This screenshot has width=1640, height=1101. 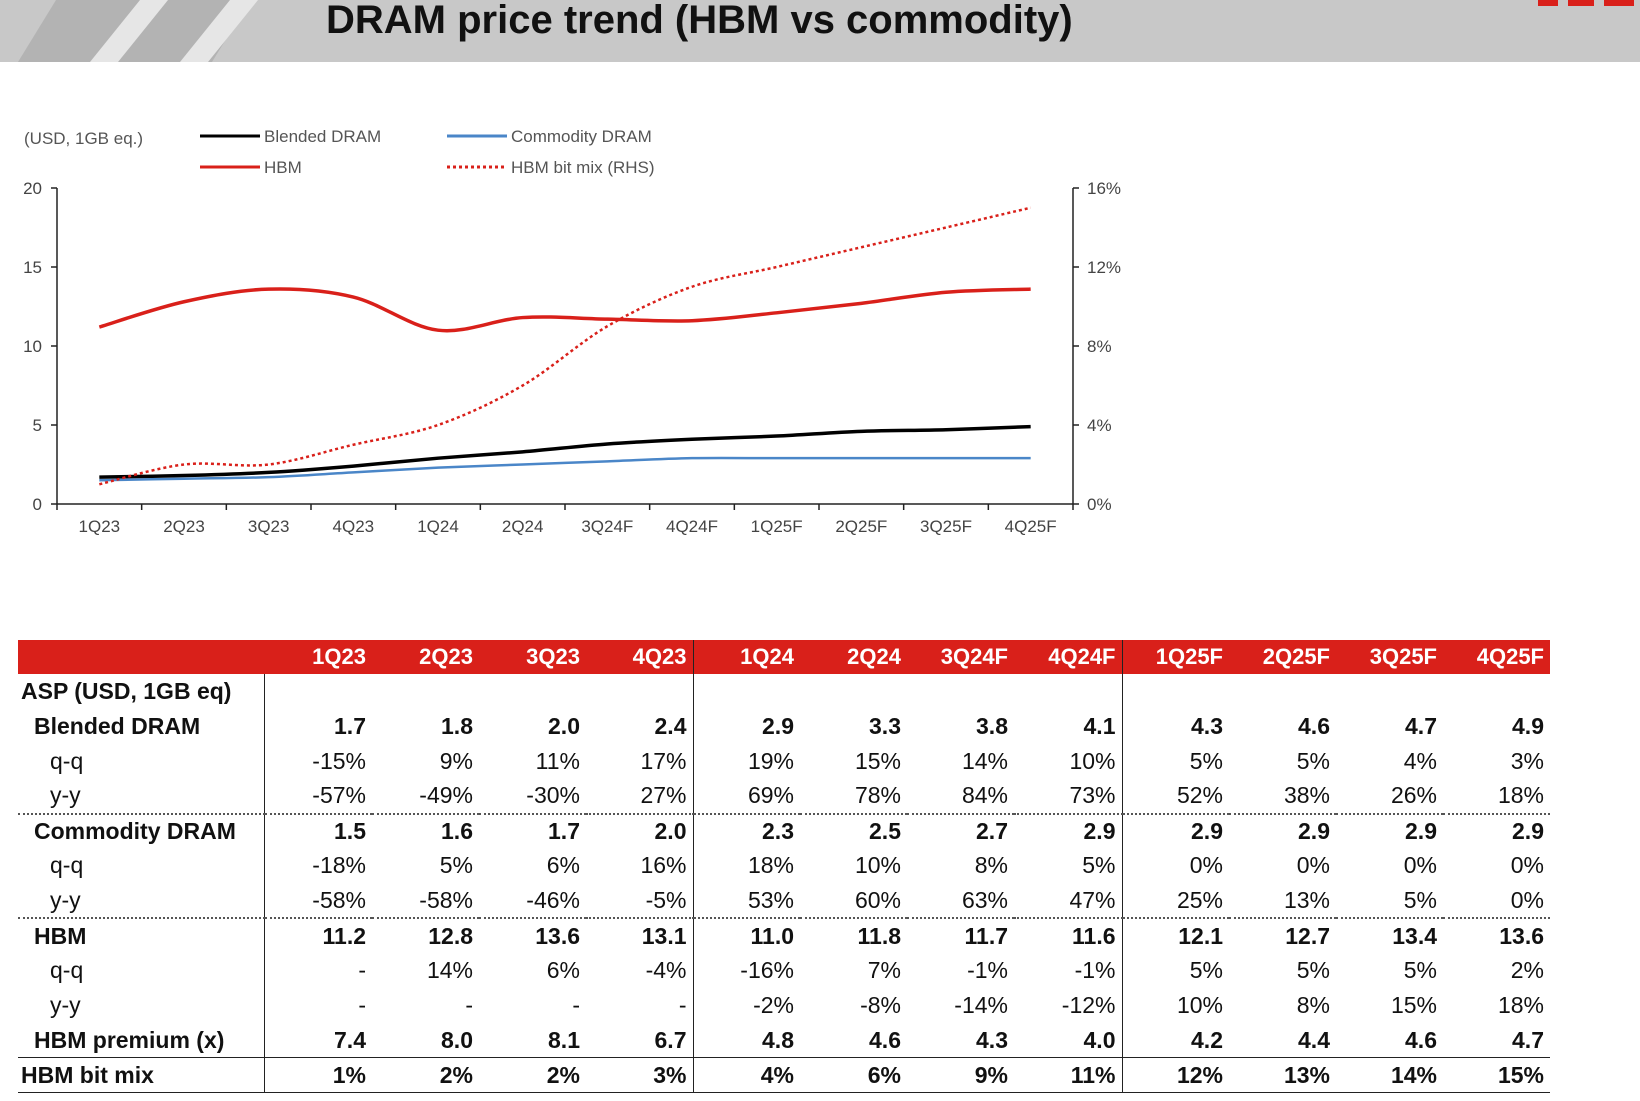 I want to click on table-cell: -1%, so click(x=1095, y=970).